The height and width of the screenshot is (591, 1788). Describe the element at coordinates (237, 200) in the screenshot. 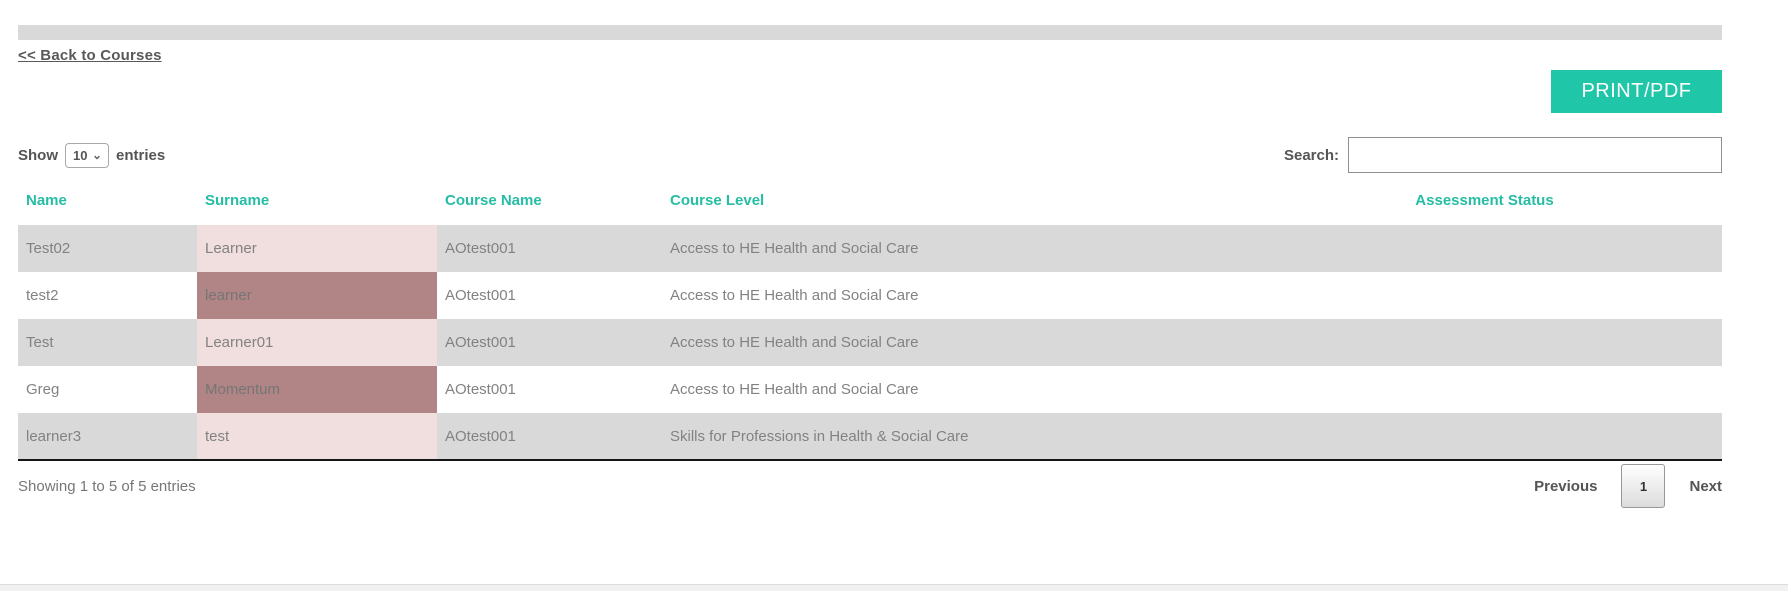

I see `column-header-surname: Surname` at that location.